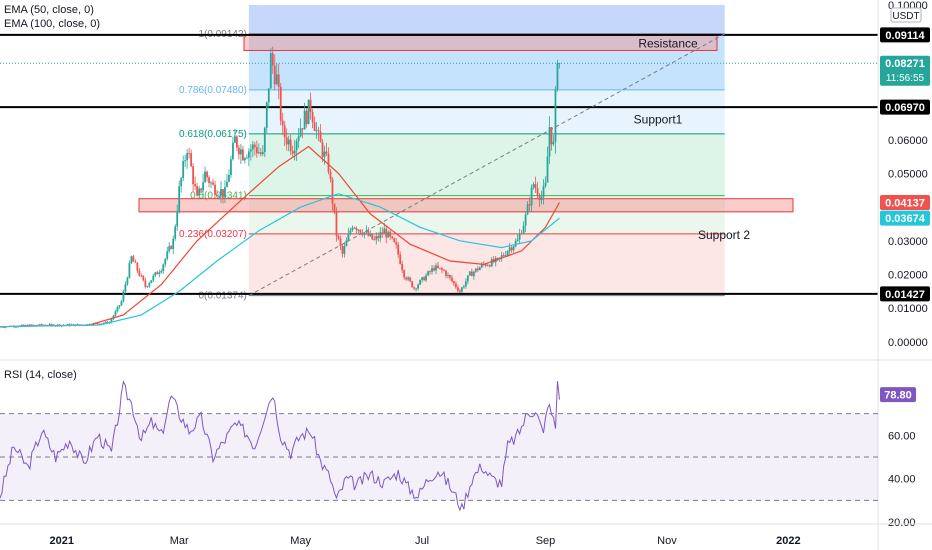  I want to click on ema50-legend: EMA (50, close, 0), so click(49, 10).